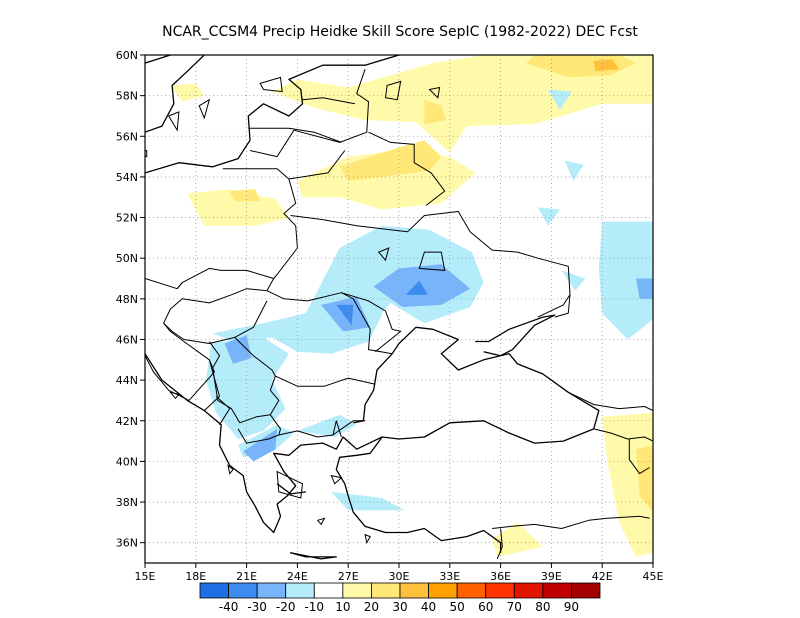  What do you see at coordinates (399, 576) in the screenshot?
I see `x-tick-label-5: 30E` at bounding box center [399, 576].